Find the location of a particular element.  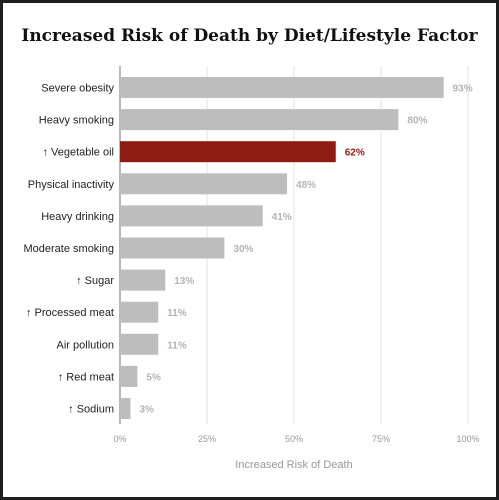

category-label: Moderate smoking is located at coordinates (69, 249).